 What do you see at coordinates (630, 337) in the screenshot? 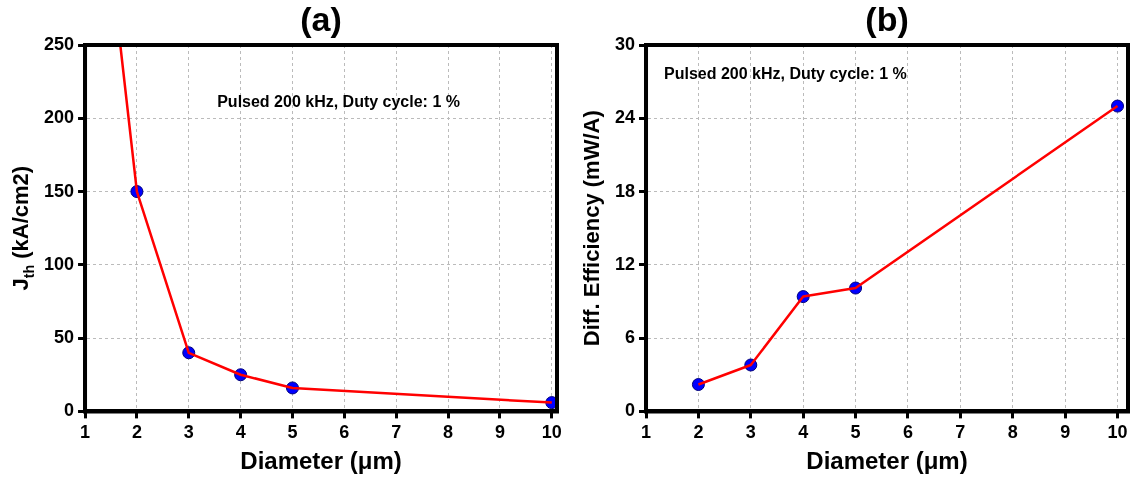
I see `y-tick-label: 6` at bounding box center [630, 337].